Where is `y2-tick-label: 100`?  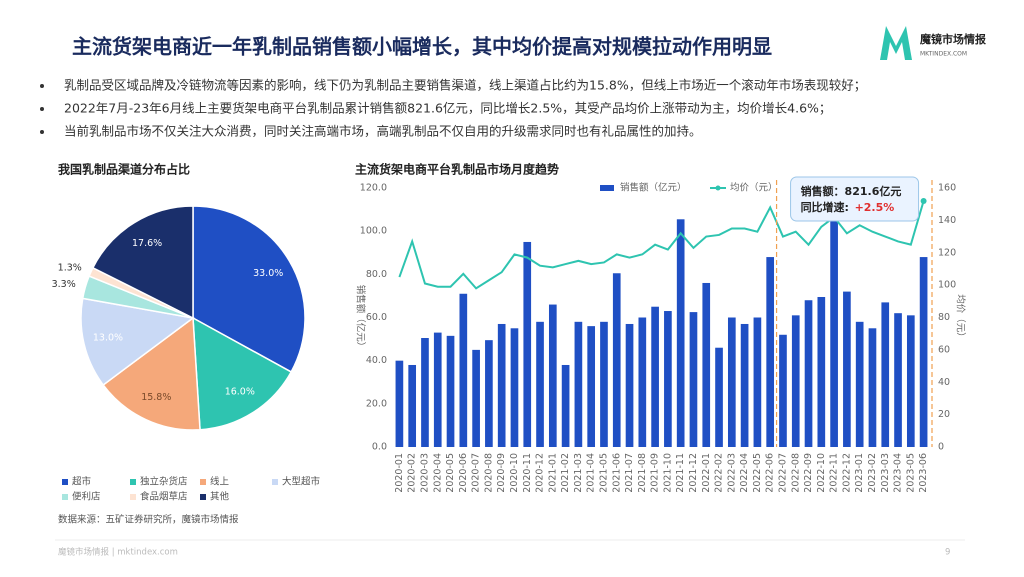 y2-tick-label: 100 is located at coordinates (947, 285).